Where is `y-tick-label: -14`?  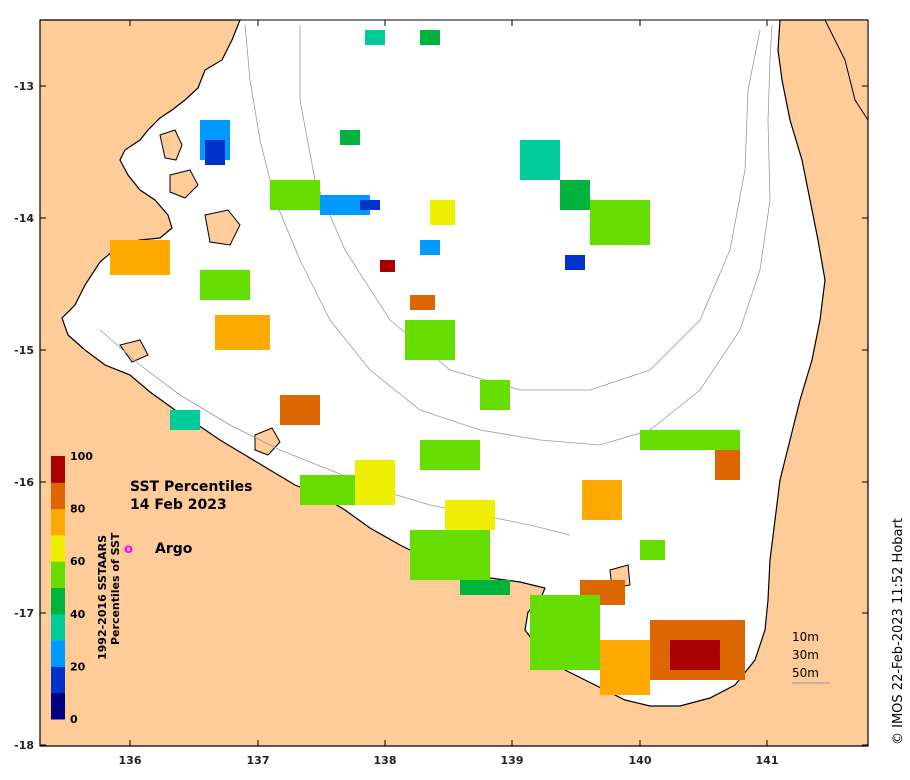
y-tick-label: -14 is located at coordinates (24, 218).